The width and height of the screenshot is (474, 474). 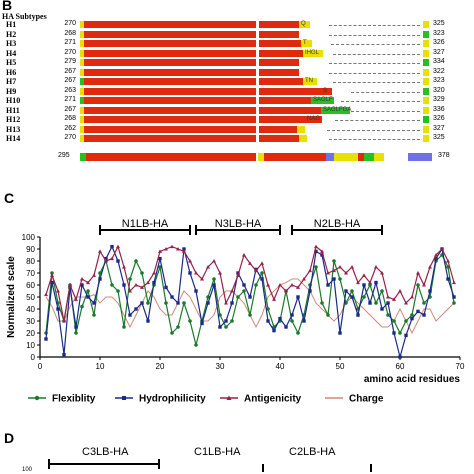 What do you see at coordinates (70, 128) in the screenshot?
I see `row-start-h13: 262` at bounding box center [70, 128].